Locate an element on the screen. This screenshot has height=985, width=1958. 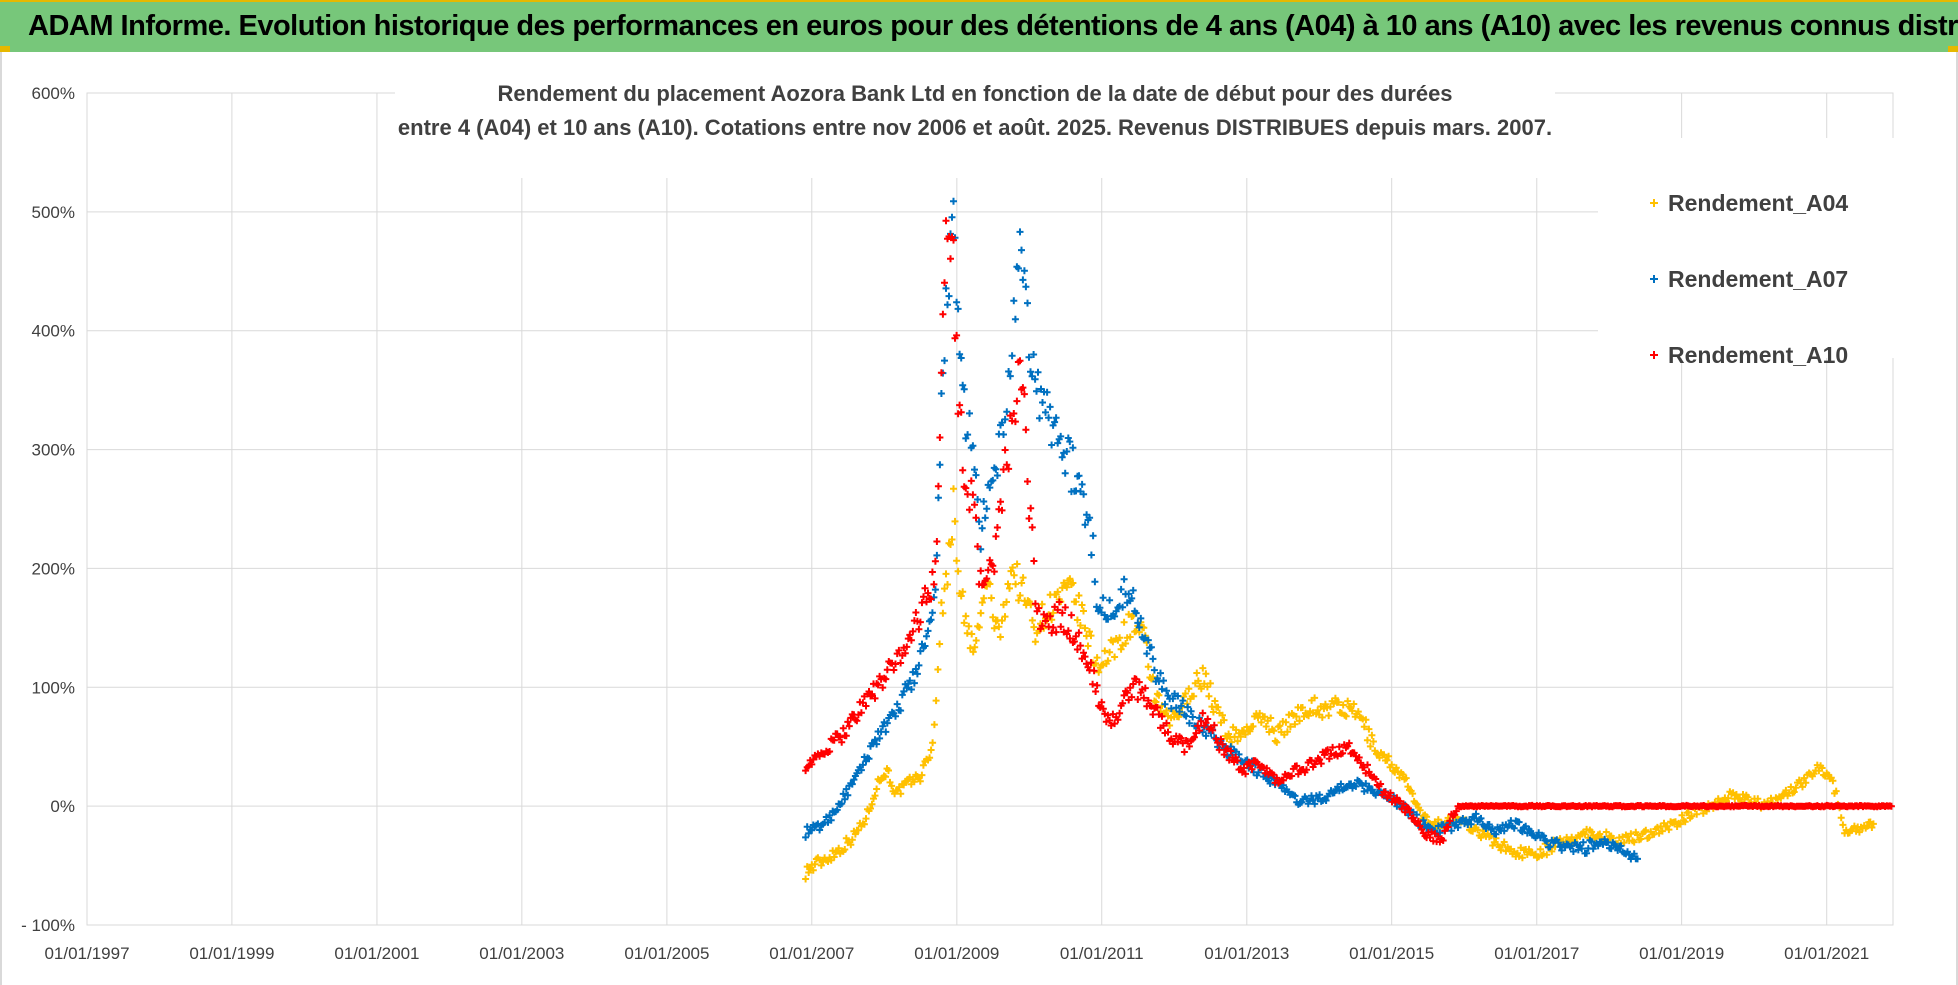
x-tick-label: 01/01/2009 is located at coordinates (956, 953).